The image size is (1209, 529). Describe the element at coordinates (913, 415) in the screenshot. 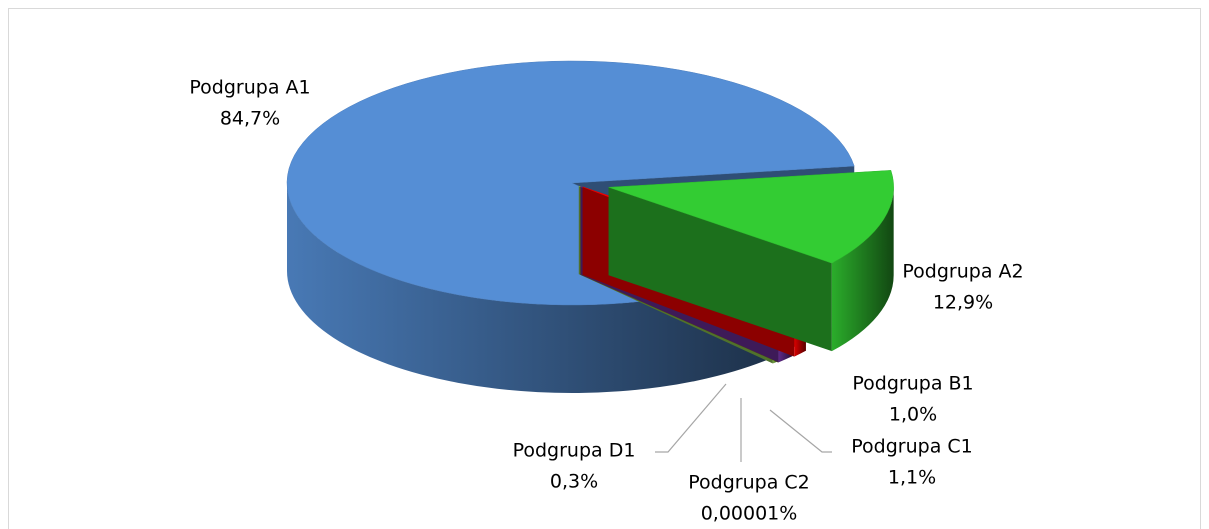

I see `data-label-value: 1,0%` at that location.